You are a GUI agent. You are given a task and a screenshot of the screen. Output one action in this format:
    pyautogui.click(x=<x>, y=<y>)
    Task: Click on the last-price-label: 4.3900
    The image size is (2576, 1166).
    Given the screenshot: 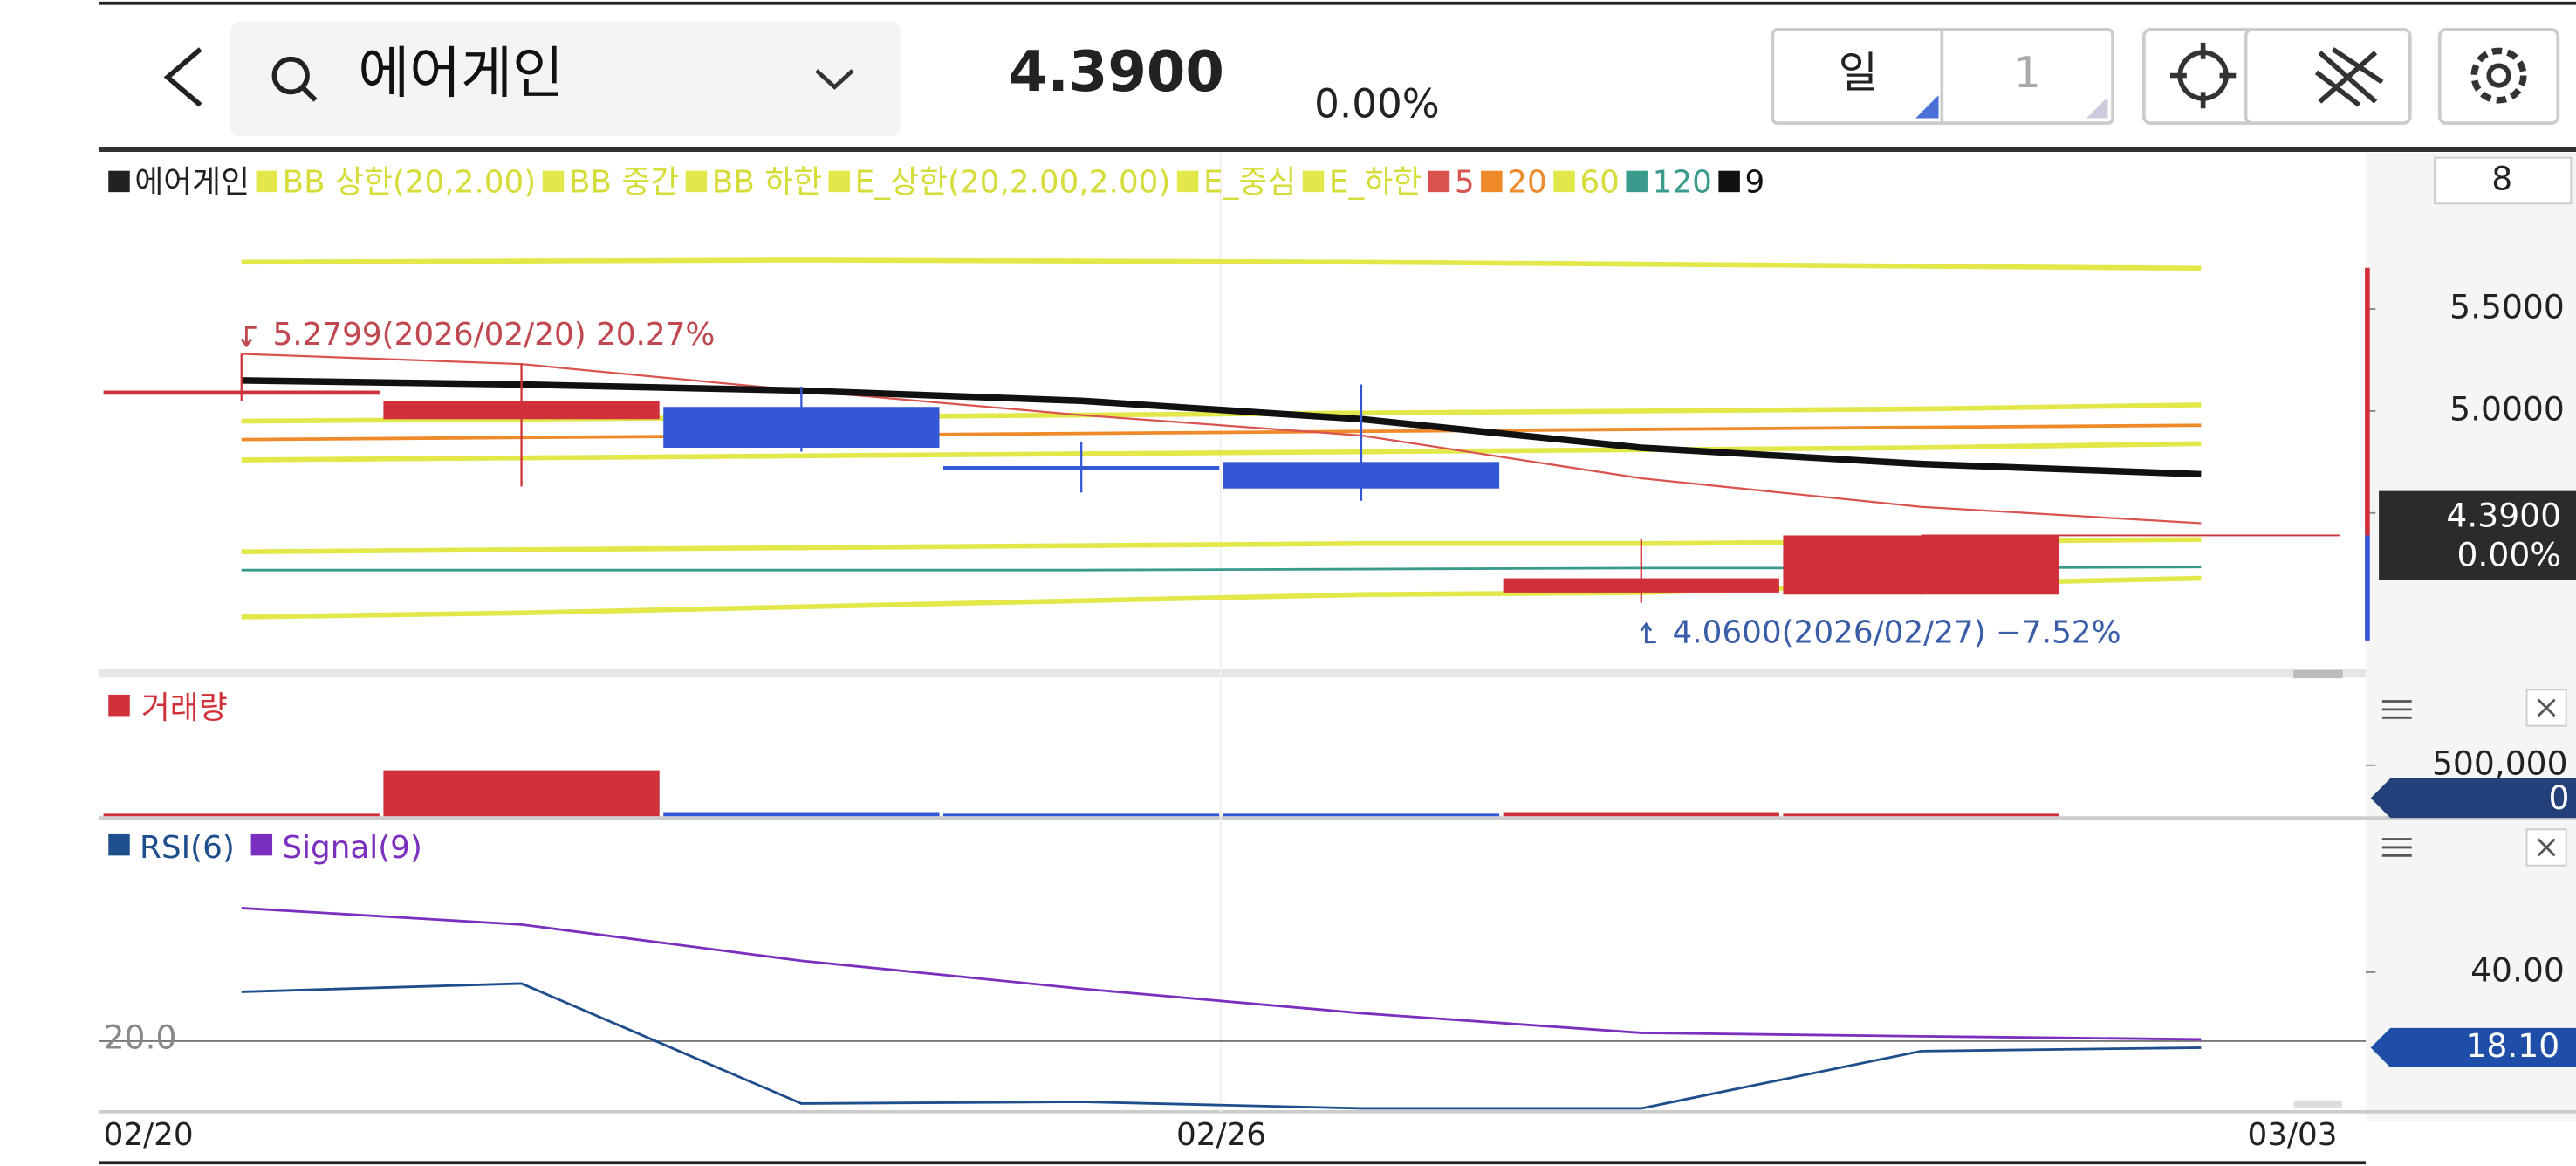 What is the action you would take?
    pyautogui.click(x=2504, y=515)
    